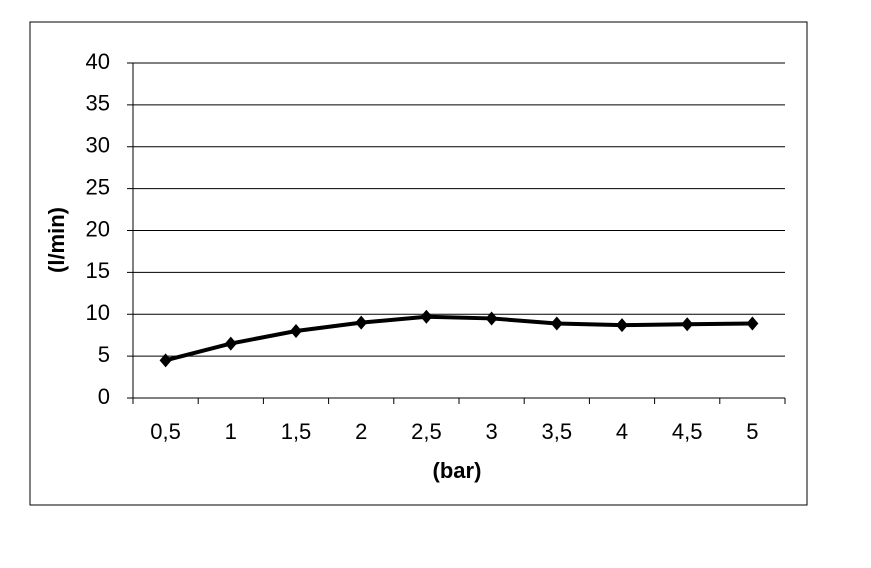  I want to click on y-tick-label: 30, so click(98, 145).